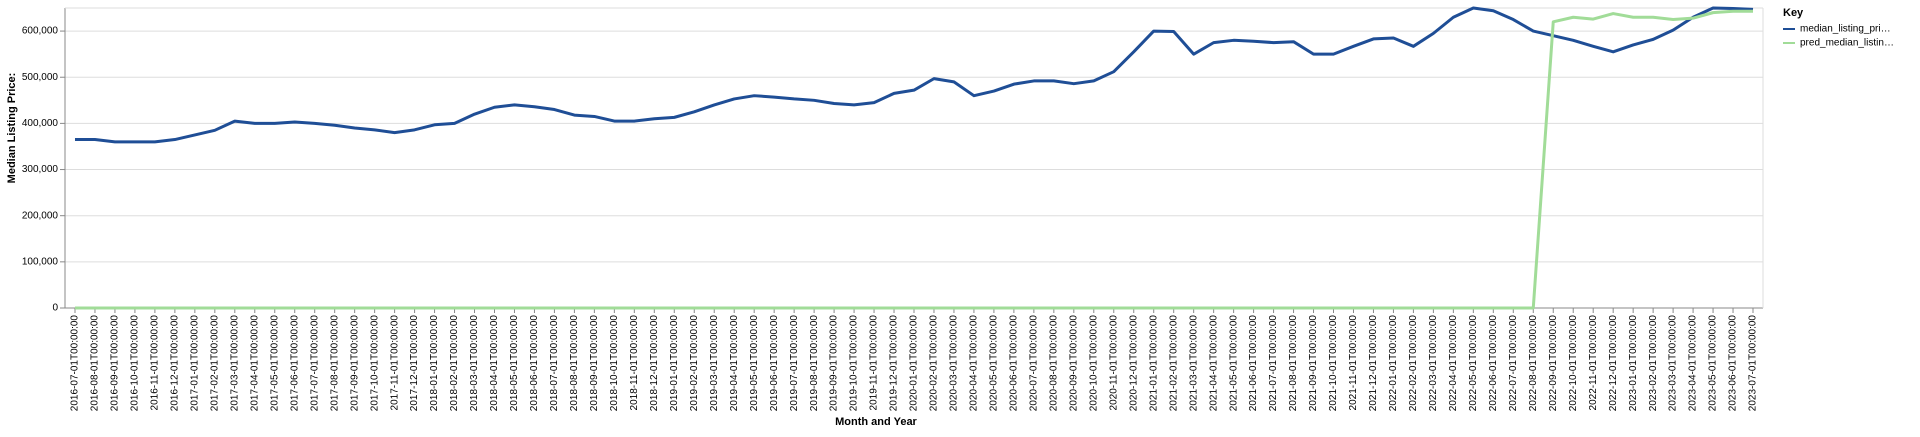 This screenshot has width=1920, height=437. Describe the element at coordinates (994, 363) in the screenshot. I see `x-tick-label: 2020-05-01T00:00:00` at that location.